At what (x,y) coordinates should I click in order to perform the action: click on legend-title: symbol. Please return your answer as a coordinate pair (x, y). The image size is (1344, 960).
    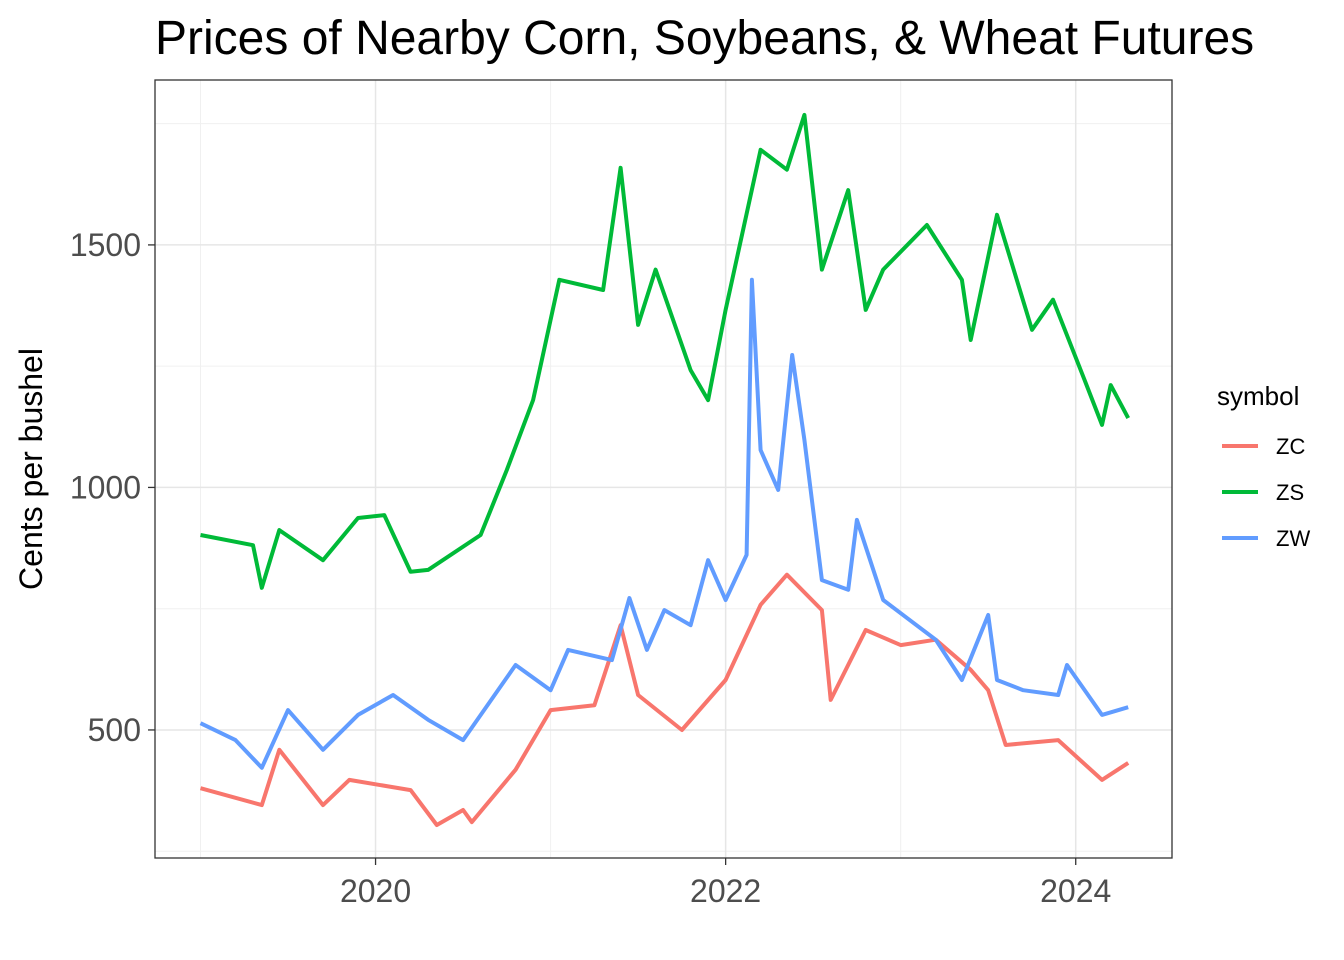
    Looking at the image, I should click on (1258, 396).